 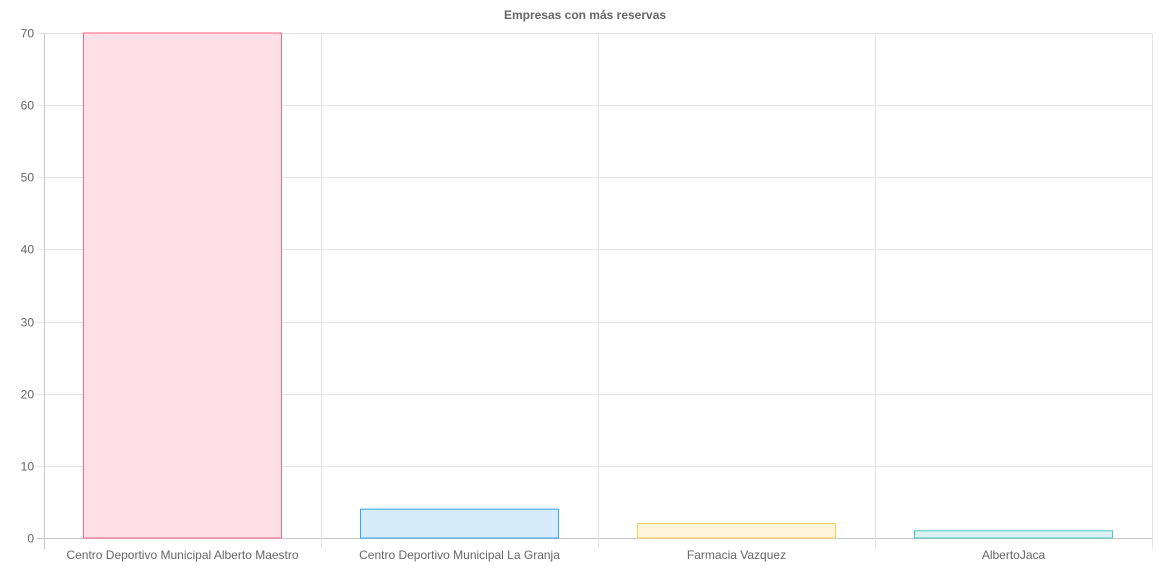 What do you see at coordinates (28, 395) in the screenshot?
I see `y-tick-label: 20` at bounding box center [28, 395].